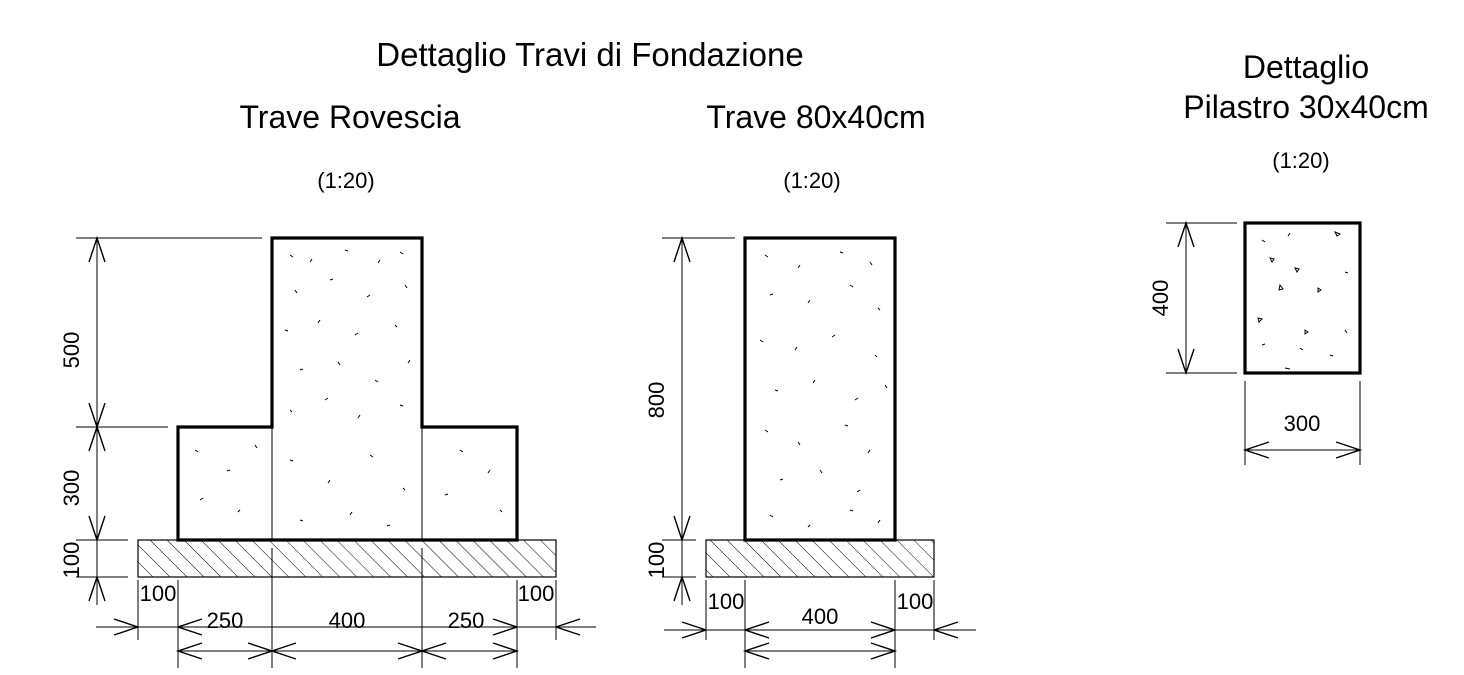 The height and width of the screenshot is (675, 1464). I want to click on arrow-178-right, so click(189, 627).